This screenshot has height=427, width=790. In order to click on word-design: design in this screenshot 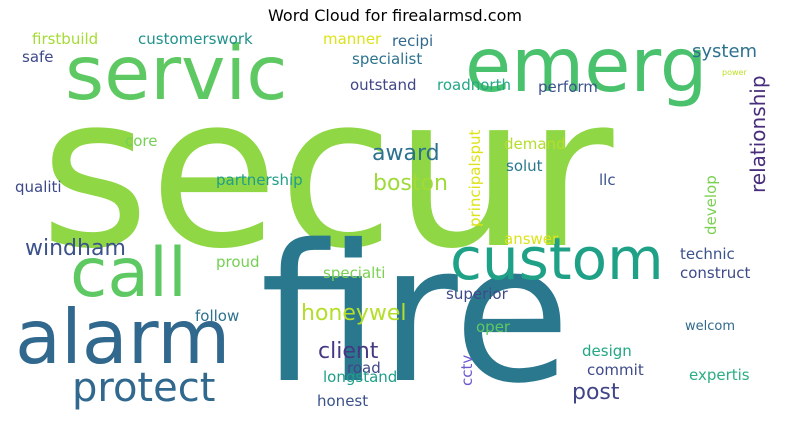, I will do `click(607, 351)`.